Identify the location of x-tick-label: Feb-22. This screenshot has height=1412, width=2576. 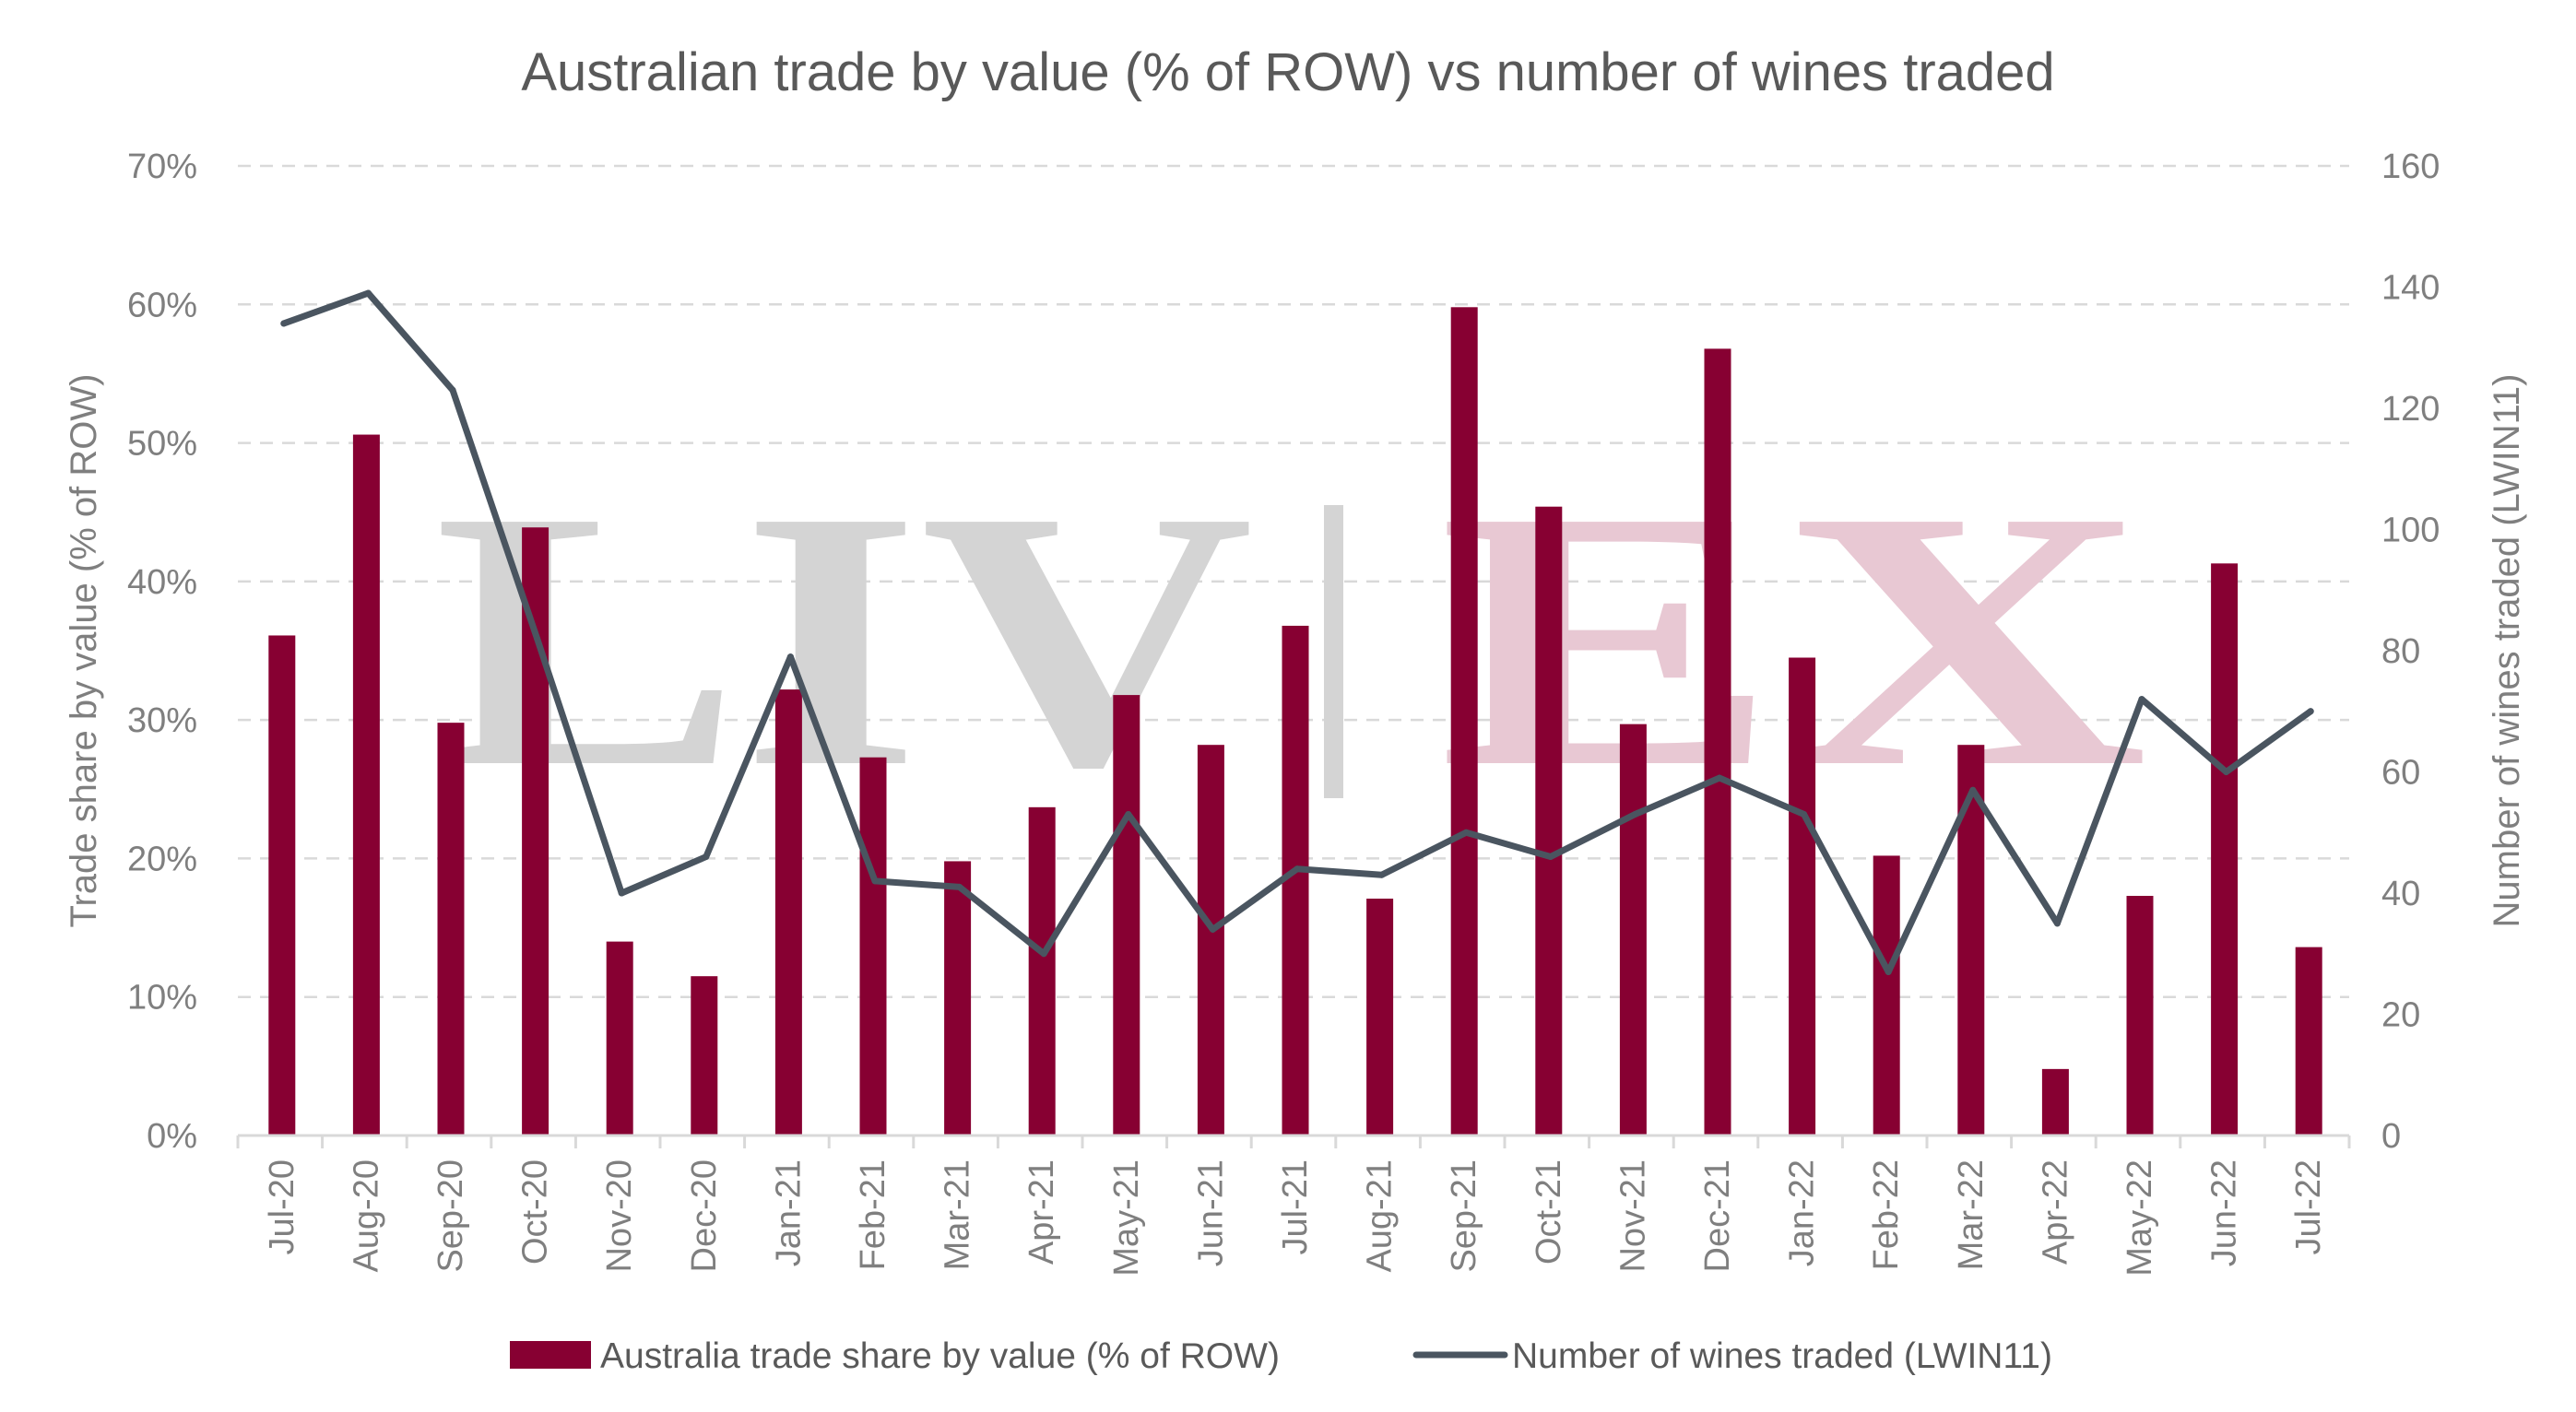
(1886, 1214).